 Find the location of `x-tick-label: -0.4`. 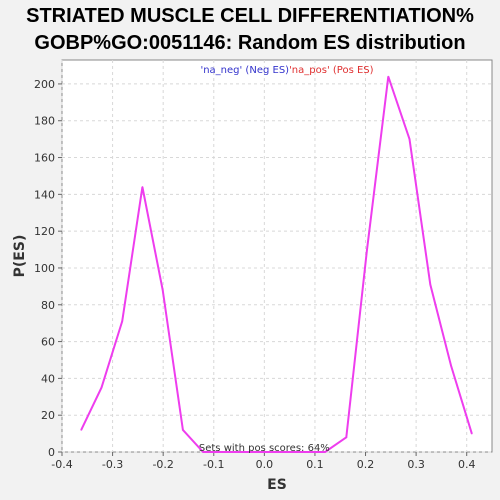

x-tick-label: -0.4 is located at coordinates (61, 464).